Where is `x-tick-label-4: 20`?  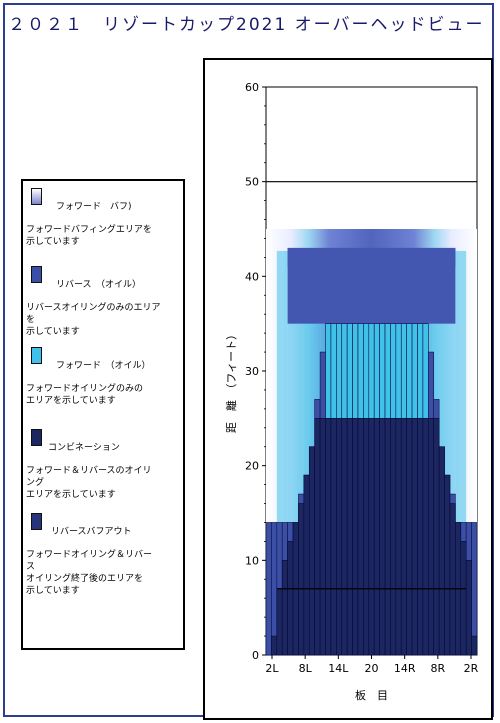
x-tick-label-4: 20 is located at coordinates (372, 668).